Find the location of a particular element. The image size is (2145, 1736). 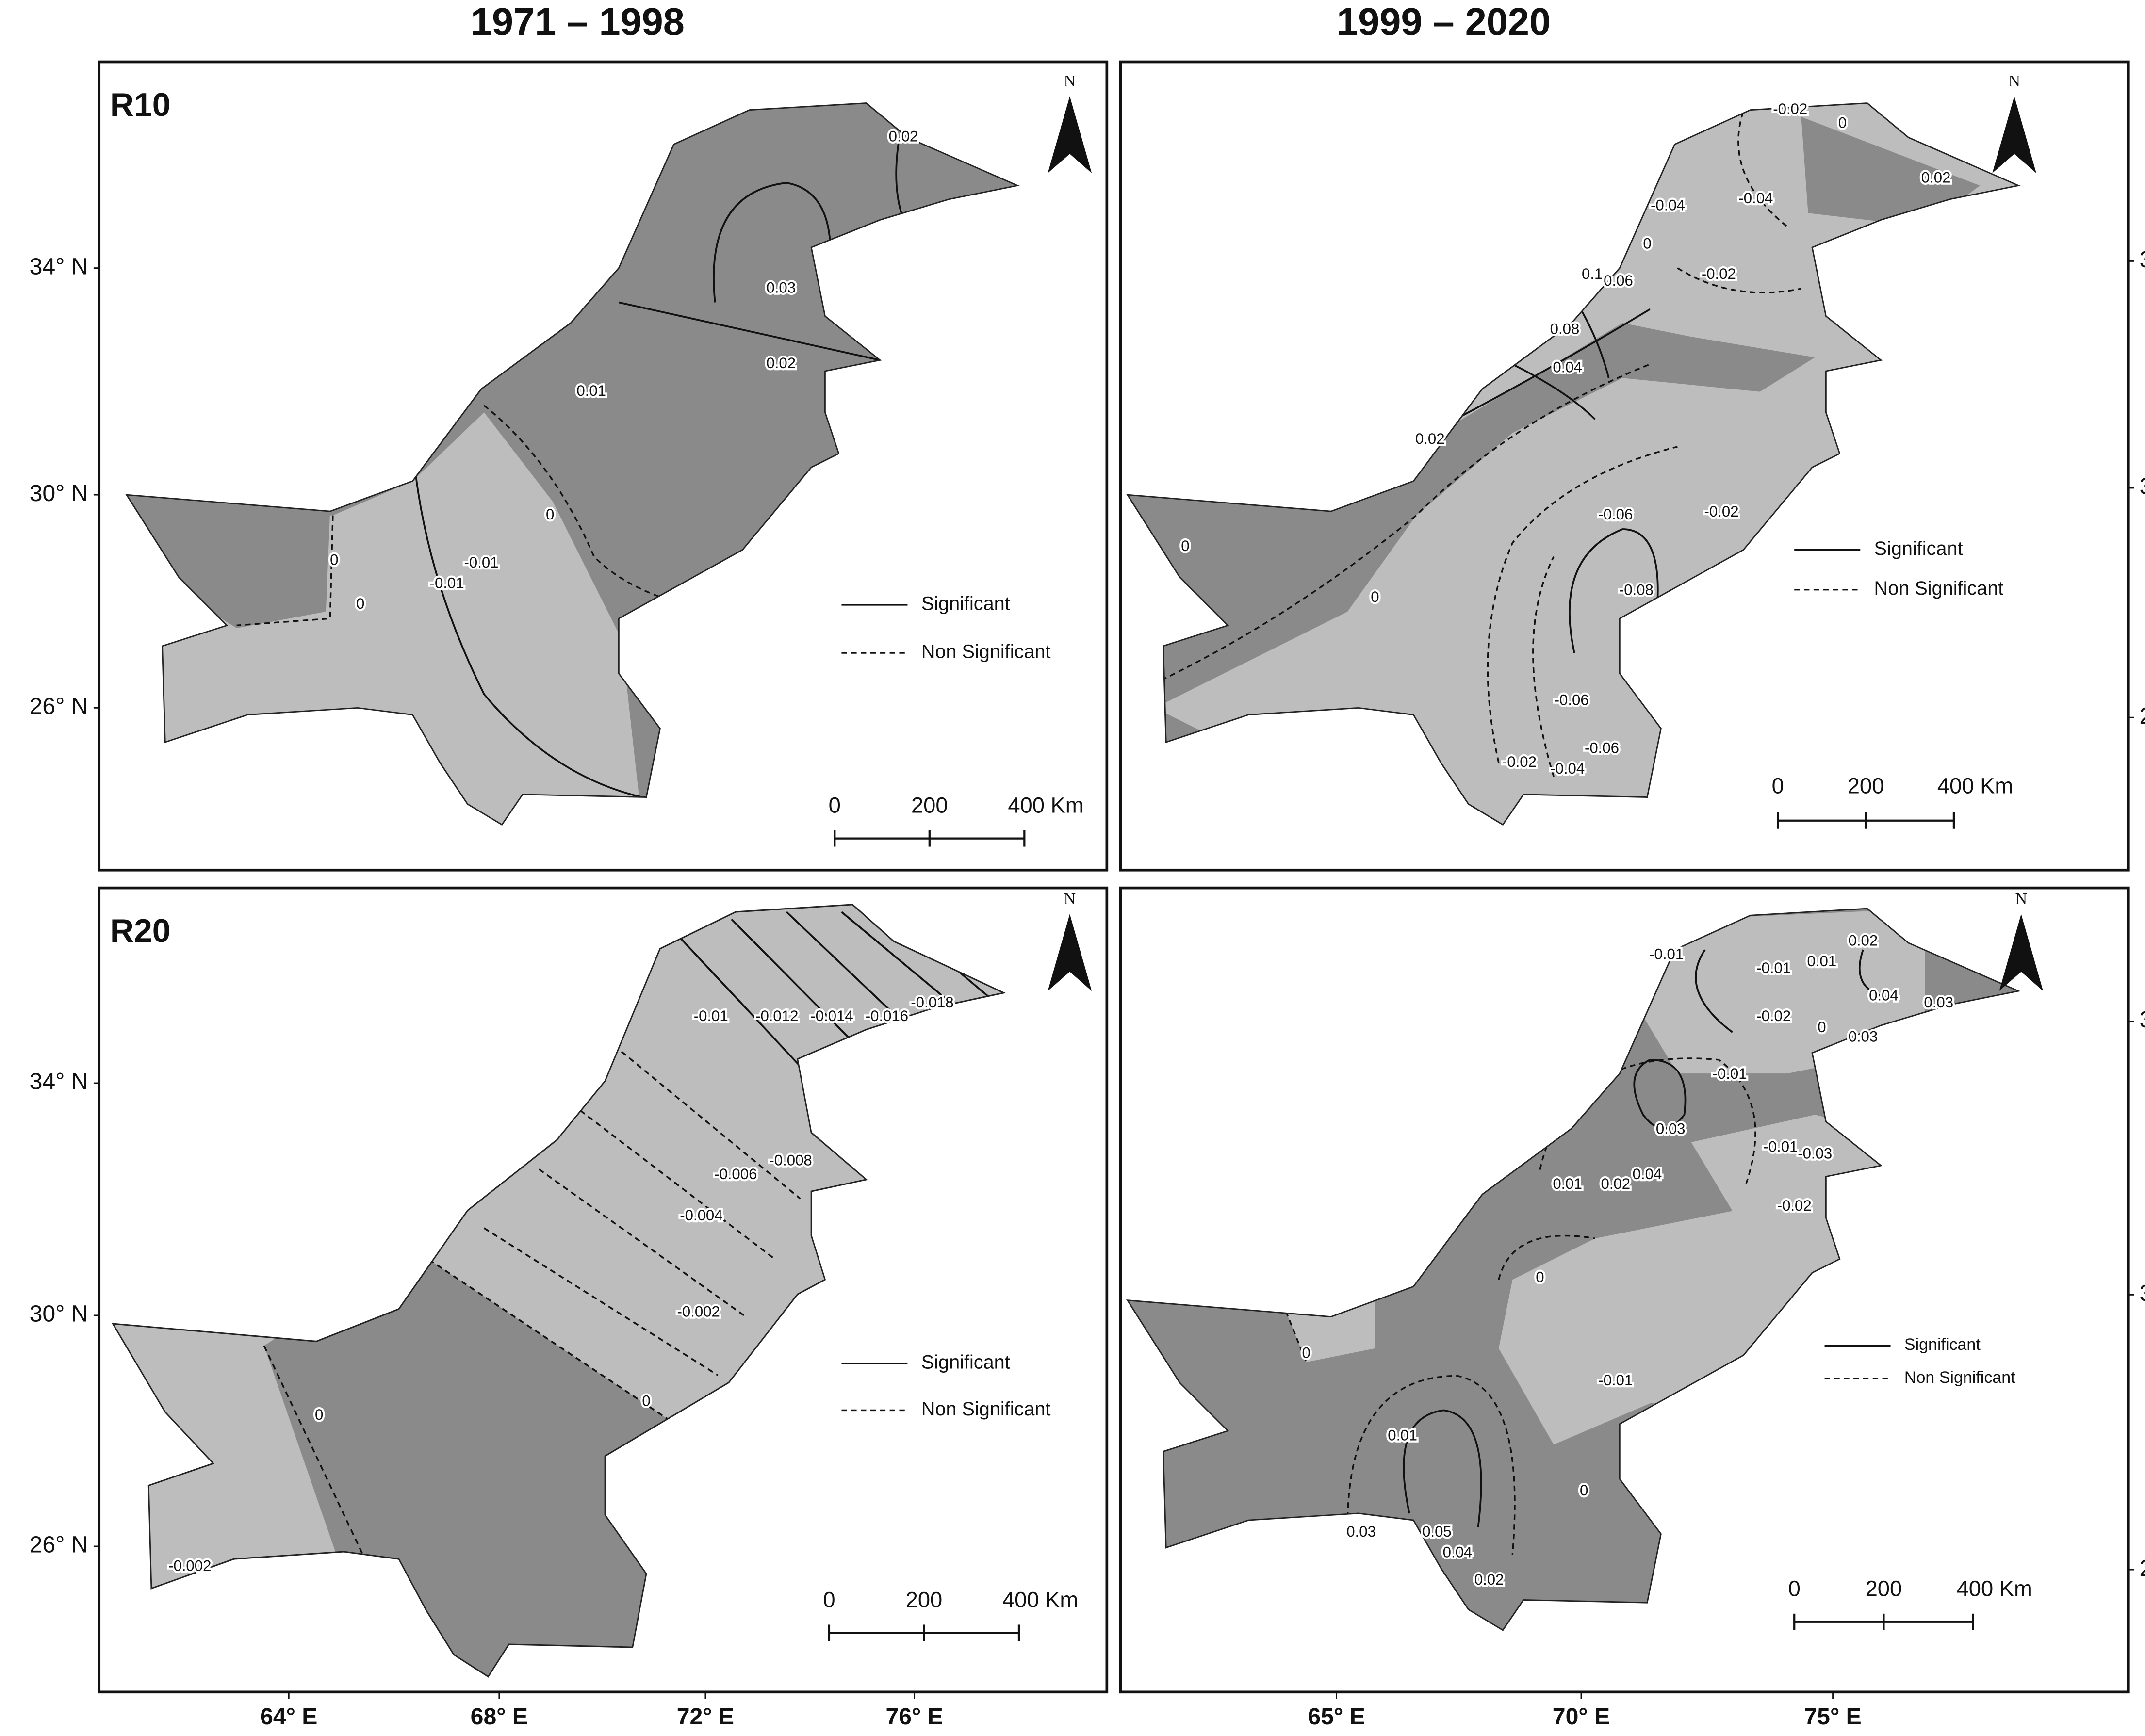

column-title: 1999 – 2020 is located at coordinates (1444, 21).